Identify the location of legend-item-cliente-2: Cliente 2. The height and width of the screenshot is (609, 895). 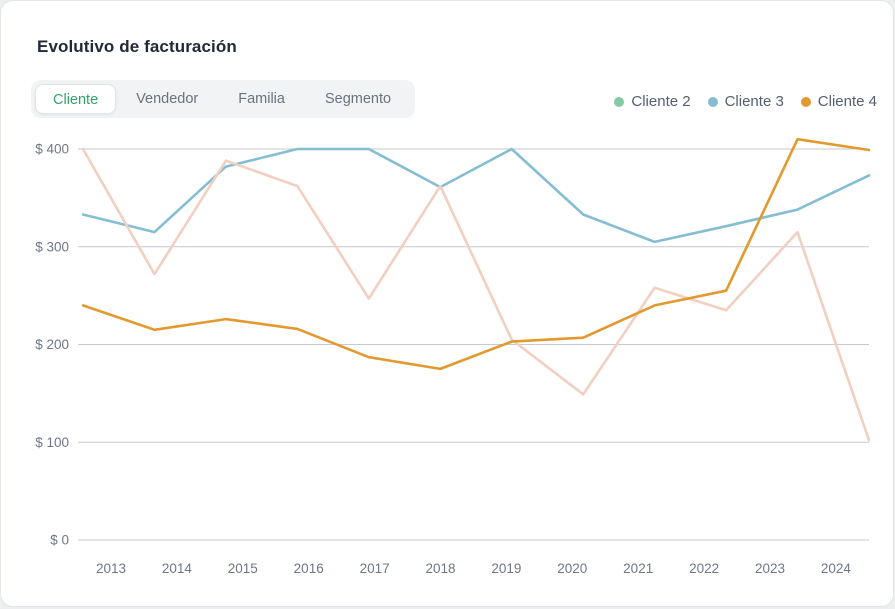
(652, 101).